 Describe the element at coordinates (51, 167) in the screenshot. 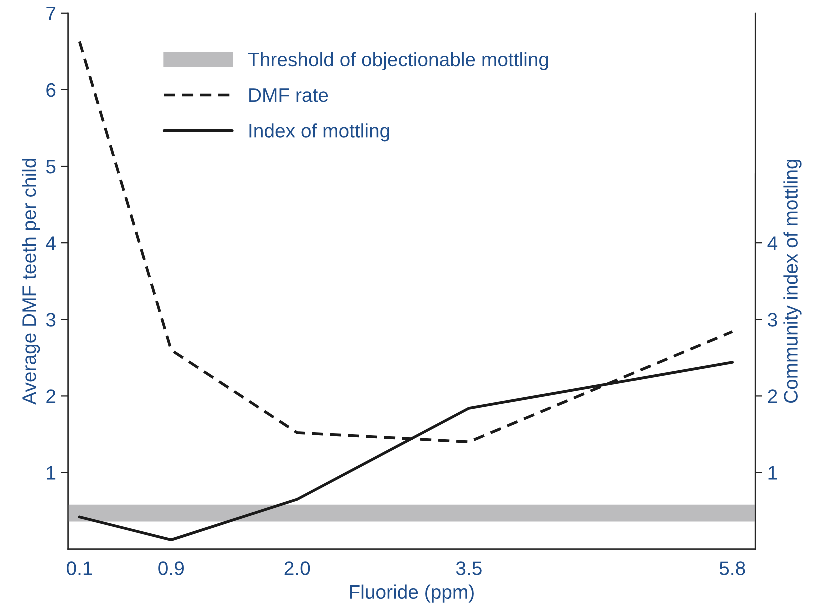

I see `y-tick-label: 5` at that location.